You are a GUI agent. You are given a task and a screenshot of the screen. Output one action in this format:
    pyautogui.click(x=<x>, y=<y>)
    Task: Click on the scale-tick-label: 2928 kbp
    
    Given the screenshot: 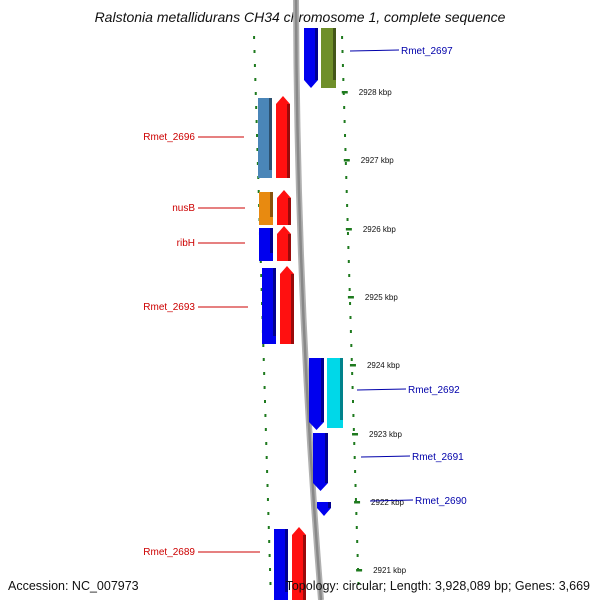 What is the action you would take?
    pyautogui.click(x=375, y=92)
    